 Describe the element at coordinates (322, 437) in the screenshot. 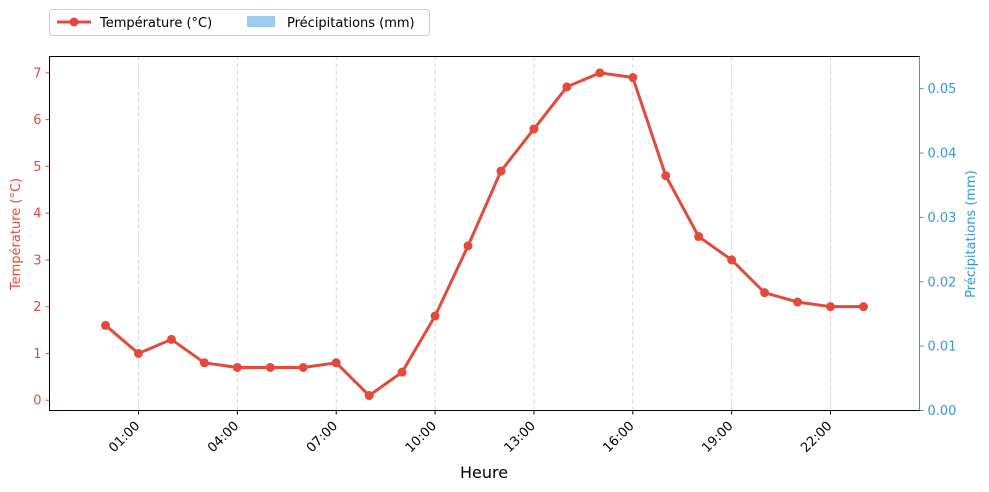

I see `x-tick-label: 07:00` at that location.